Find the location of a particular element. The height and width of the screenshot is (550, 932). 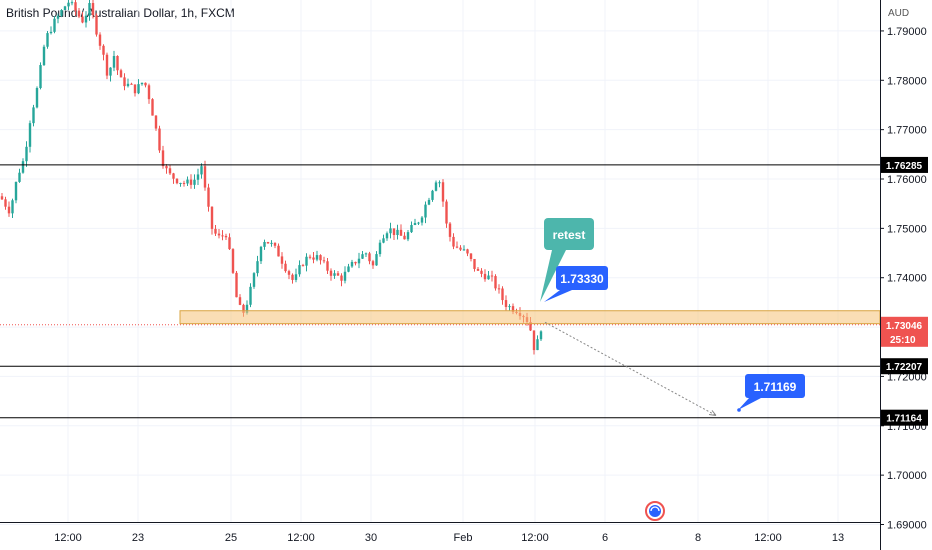

price-axis-unit: AUD is located at coordinates (898, 13).